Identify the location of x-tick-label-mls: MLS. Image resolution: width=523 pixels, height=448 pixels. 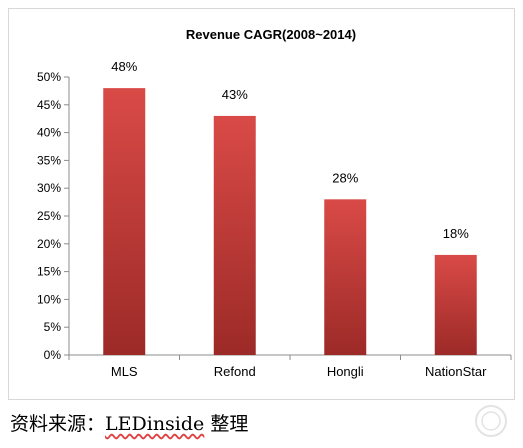
(124, 371).